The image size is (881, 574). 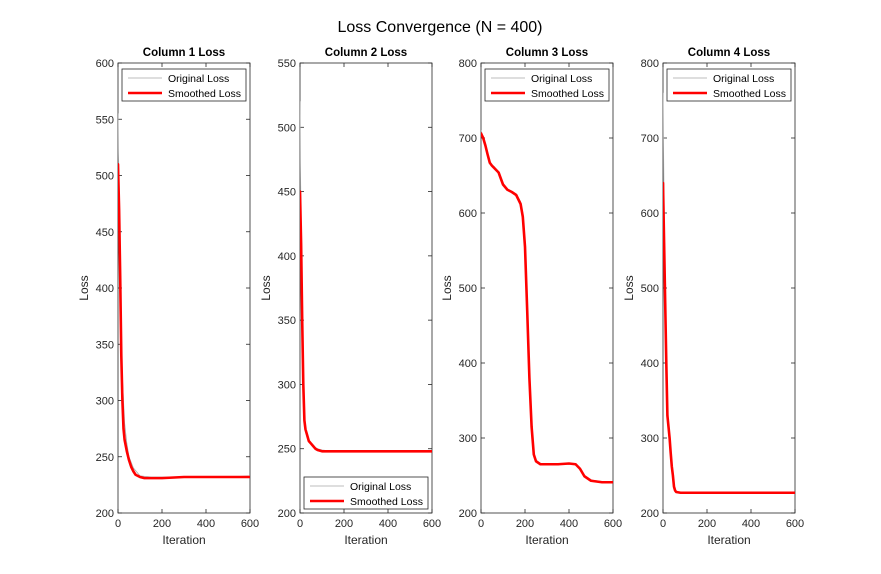 I want to click on subplot-title: Column 2 Loss, so click(x=366, y=53).